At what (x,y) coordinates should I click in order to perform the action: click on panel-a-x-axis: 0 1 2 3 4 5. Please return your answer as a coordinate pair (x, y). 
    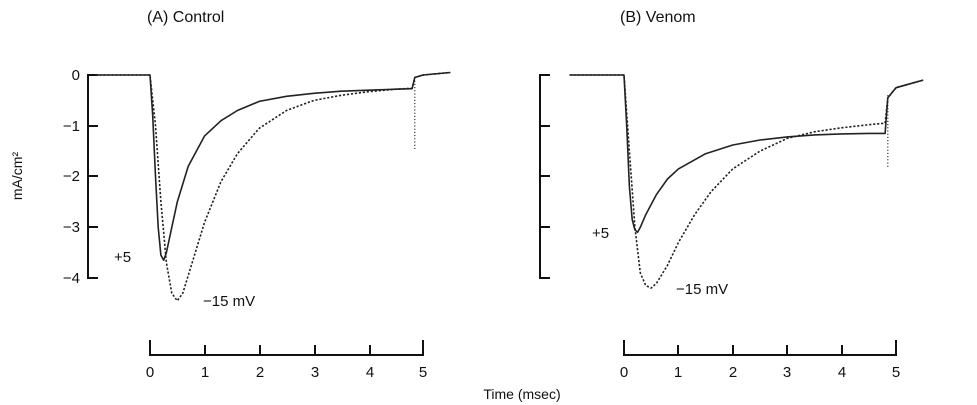
    Looking at the image, I should click on (286, 360).